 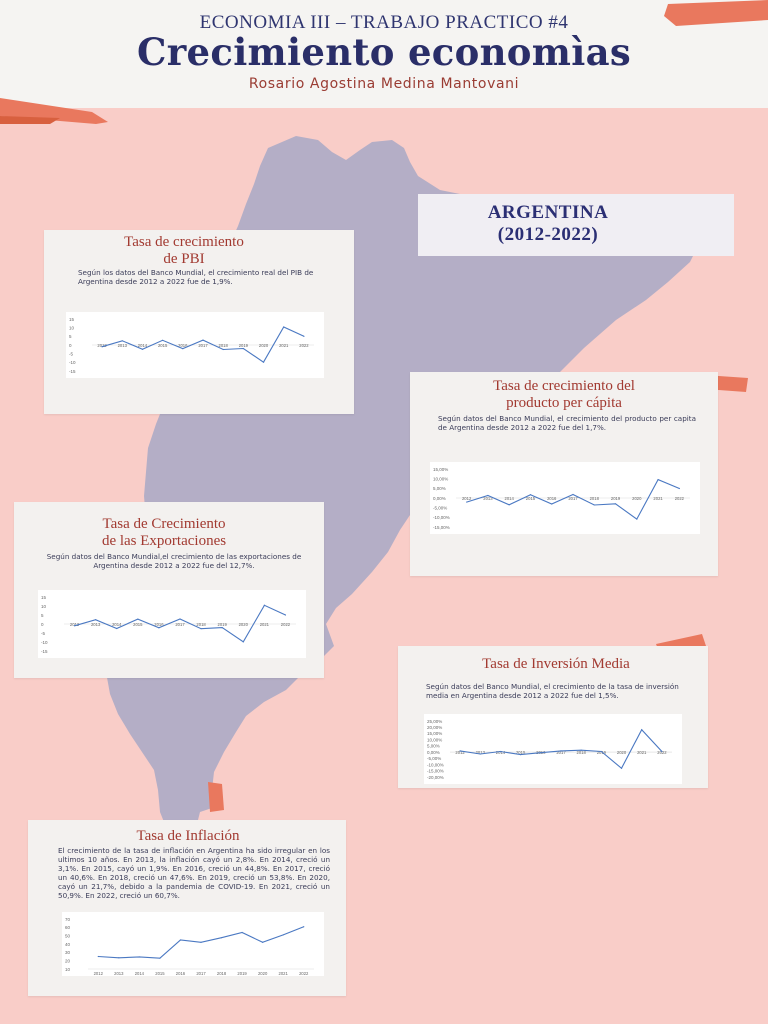 I want to click on x-tick-label: 2020, so click(x=244, y=624).